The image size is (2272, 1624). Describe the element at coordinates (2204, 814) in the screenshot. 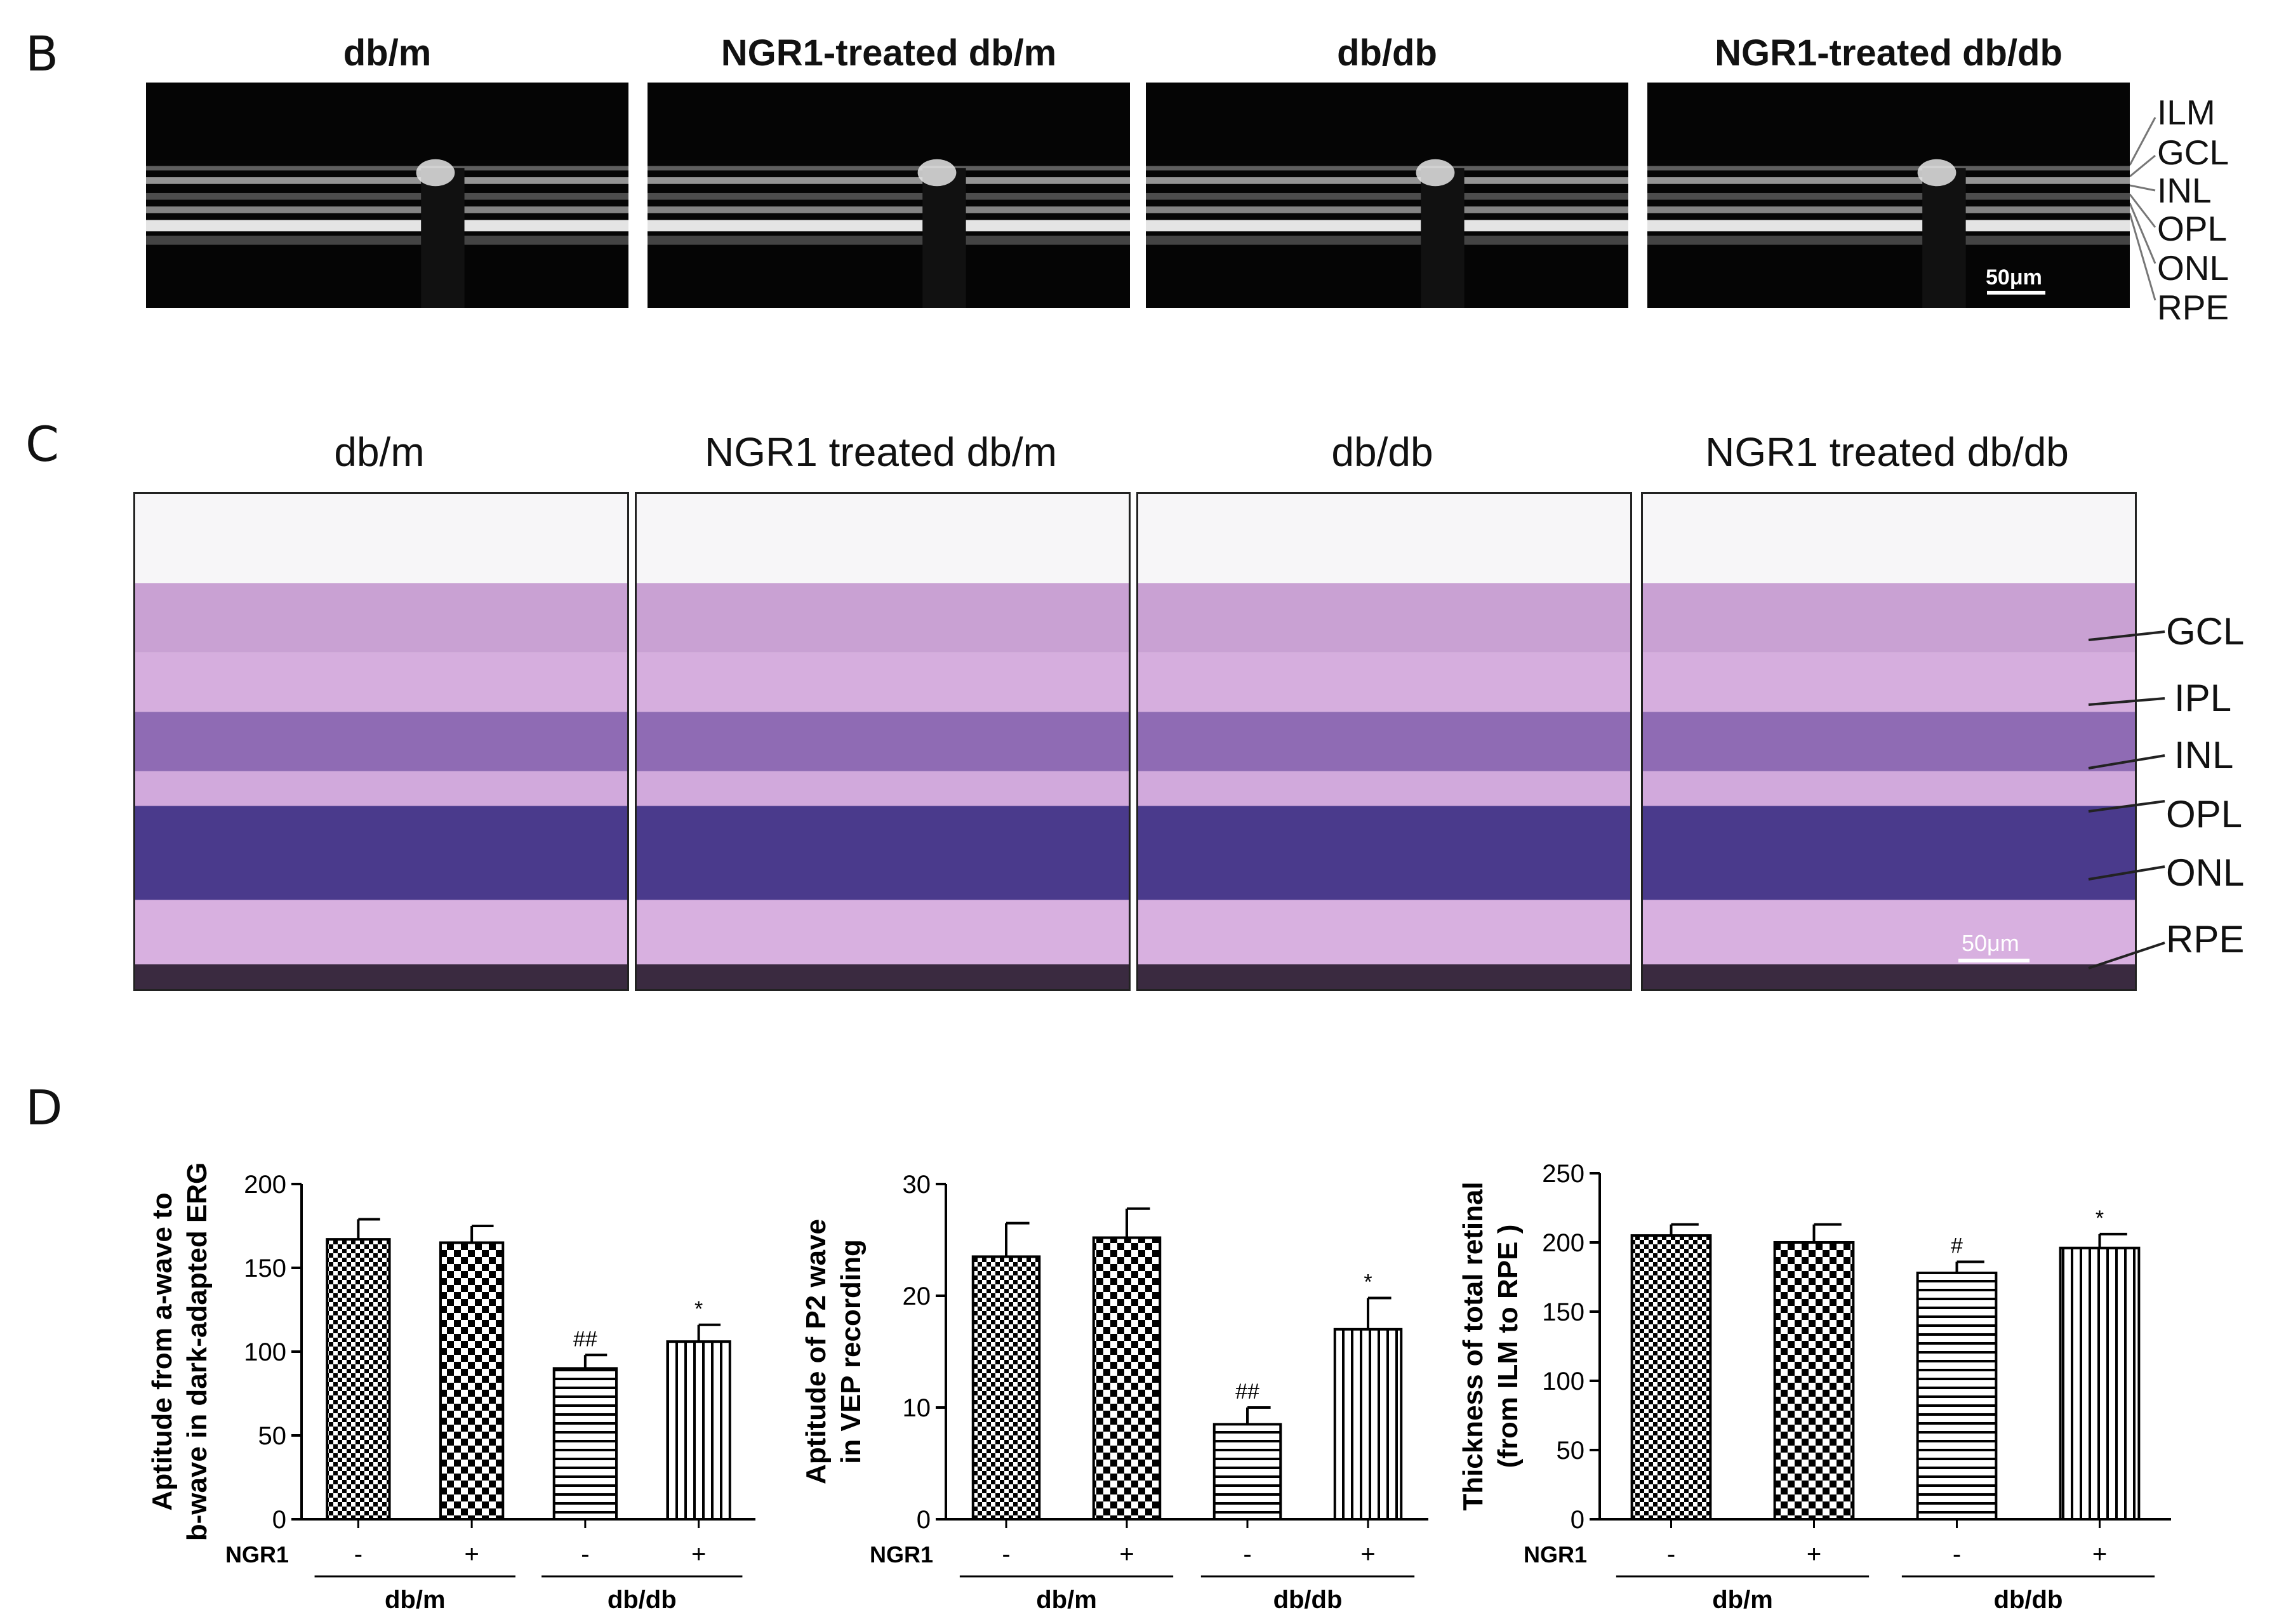

I see `he-label-opl: OPL` at that location.